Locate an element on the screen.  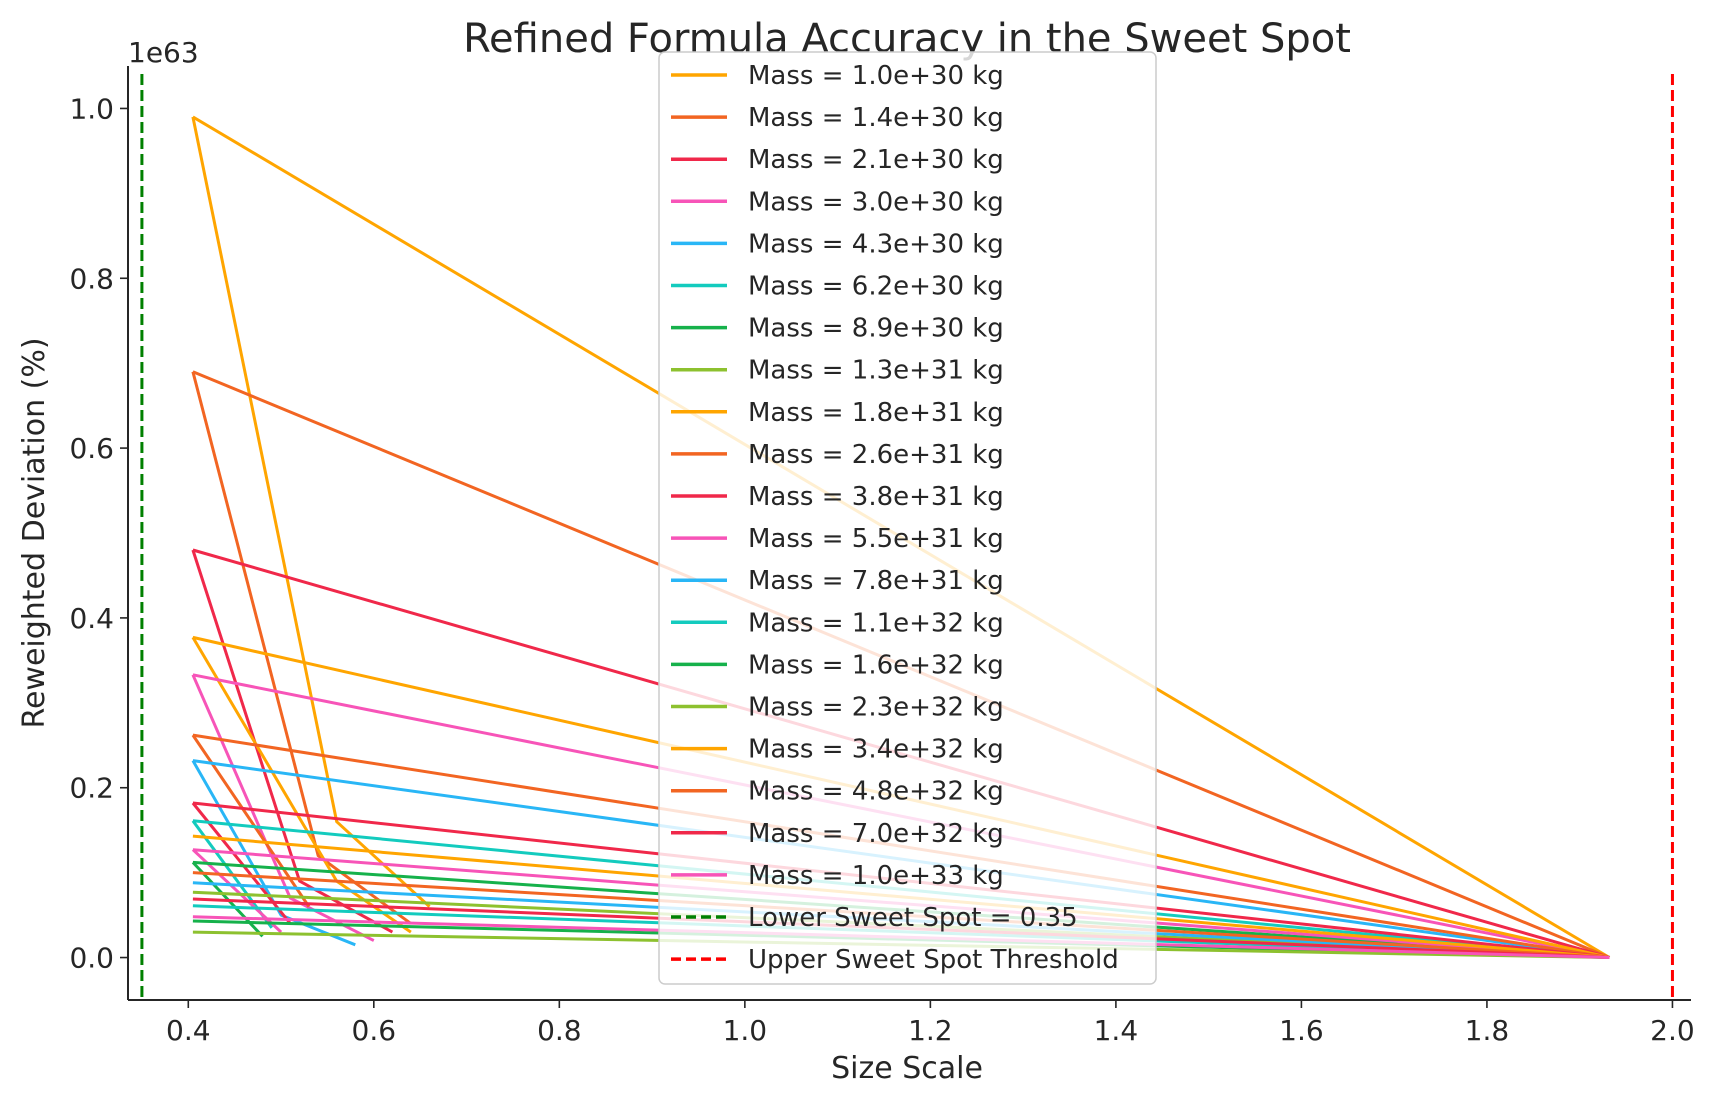
x-tick-label: 0.6 is located at coordinates (374, 1030).